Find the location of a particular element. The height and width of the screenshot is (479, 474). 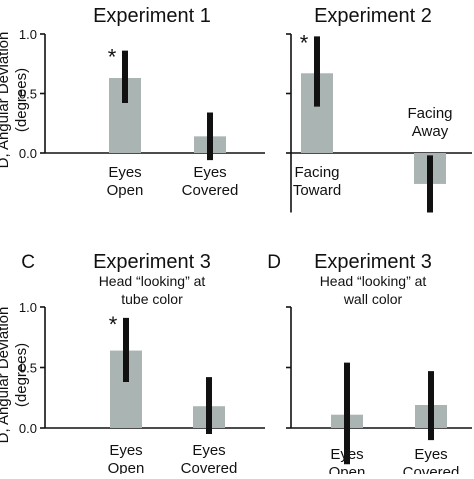

category-label: Facing Toward is located at coordinates (317, 181).